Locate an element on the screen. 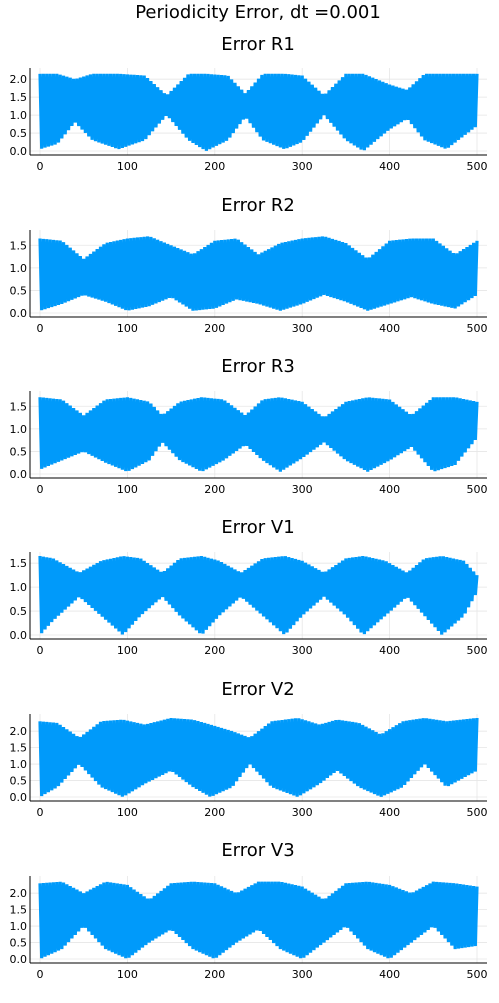 The image size is (499, 1003). subplot-2: Error R2 0 100 200 300 400 500 0.0 0.5 1.0 1.5 is located at coordinates (249, 265).